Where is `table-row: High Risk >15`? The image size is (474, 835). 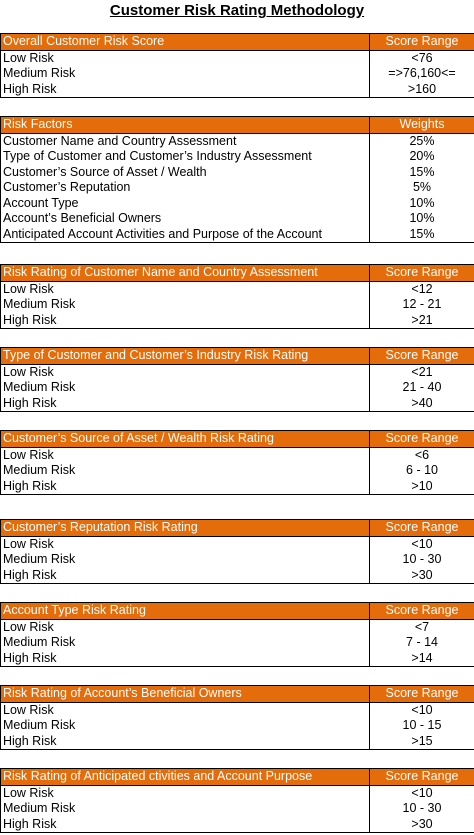
table-row: High Risk >15 is located at coordinates (237, 741).